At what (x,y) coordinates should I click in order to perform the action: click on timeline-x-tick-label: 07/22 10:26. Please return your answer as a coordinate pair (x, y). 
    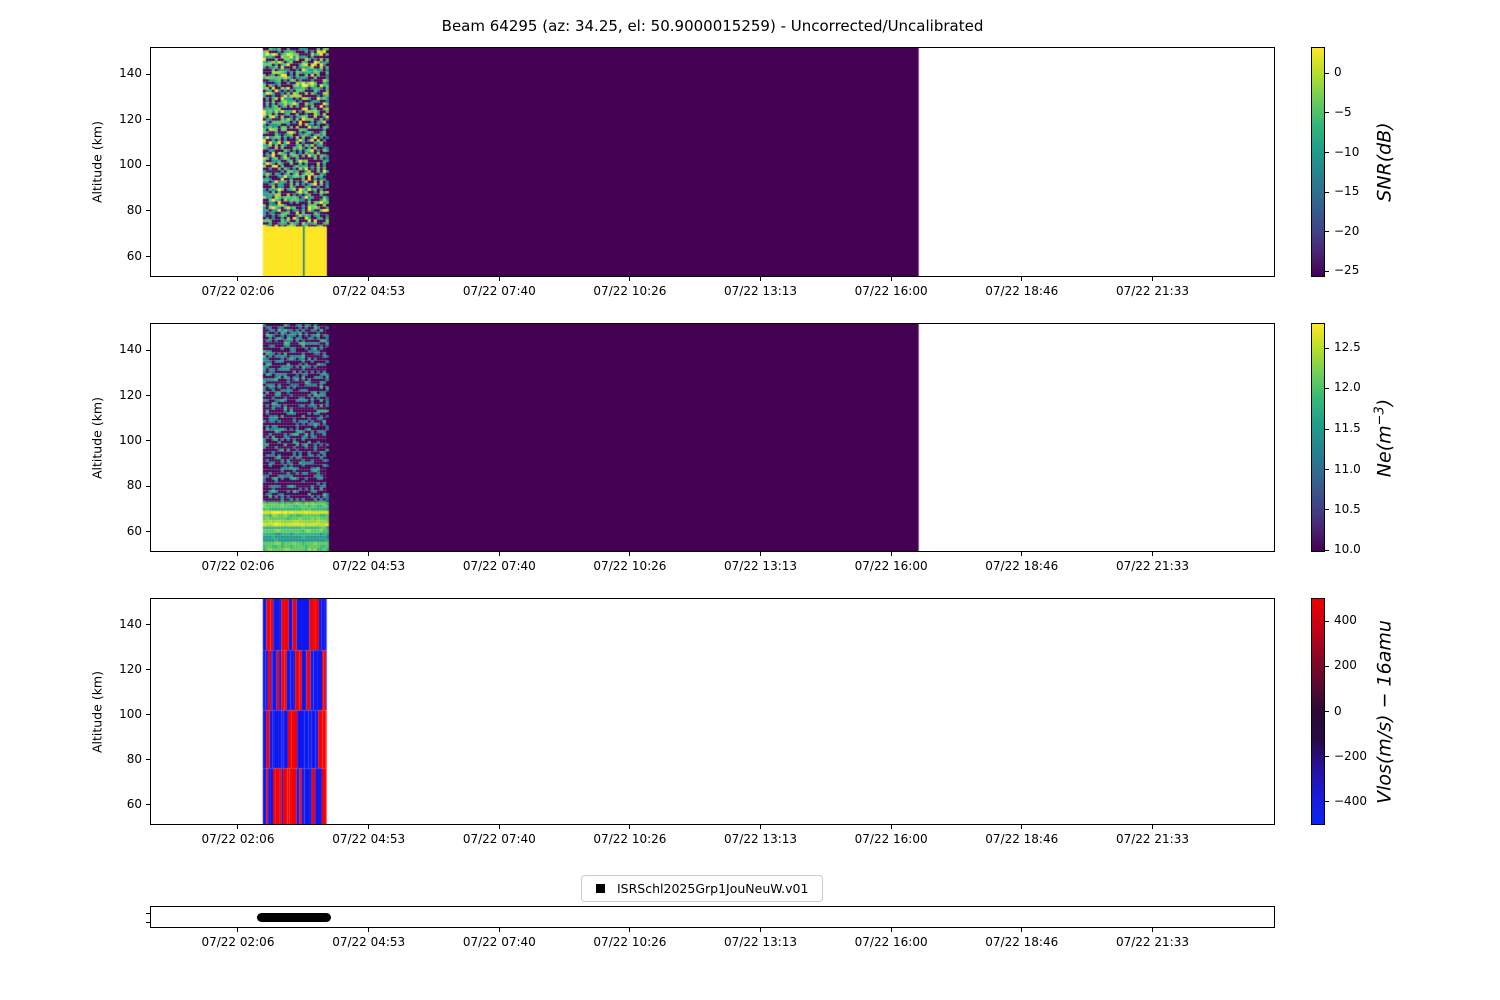
    Looking at the image, I should click on (630, 942).